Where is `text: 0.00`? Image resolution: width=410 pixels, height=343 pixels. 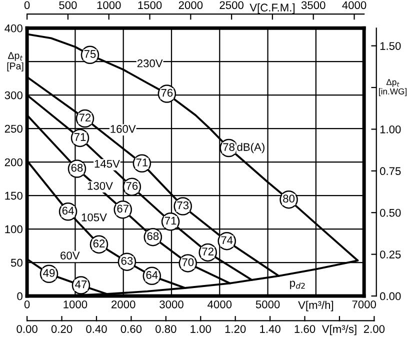 text: 0.00 is located at coordinates (27, 329).